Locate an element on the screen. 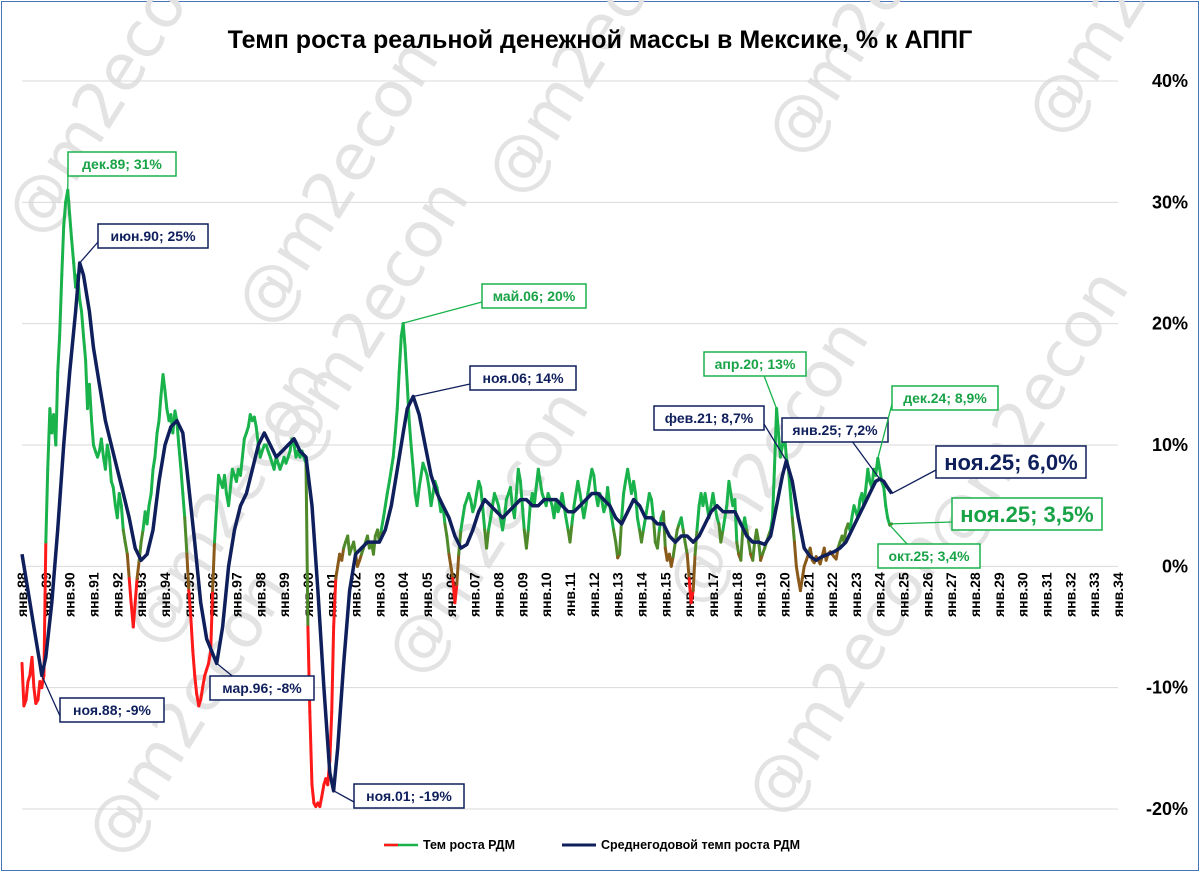  x-tick-label: янв.91 is located at coordinates (93, 594).